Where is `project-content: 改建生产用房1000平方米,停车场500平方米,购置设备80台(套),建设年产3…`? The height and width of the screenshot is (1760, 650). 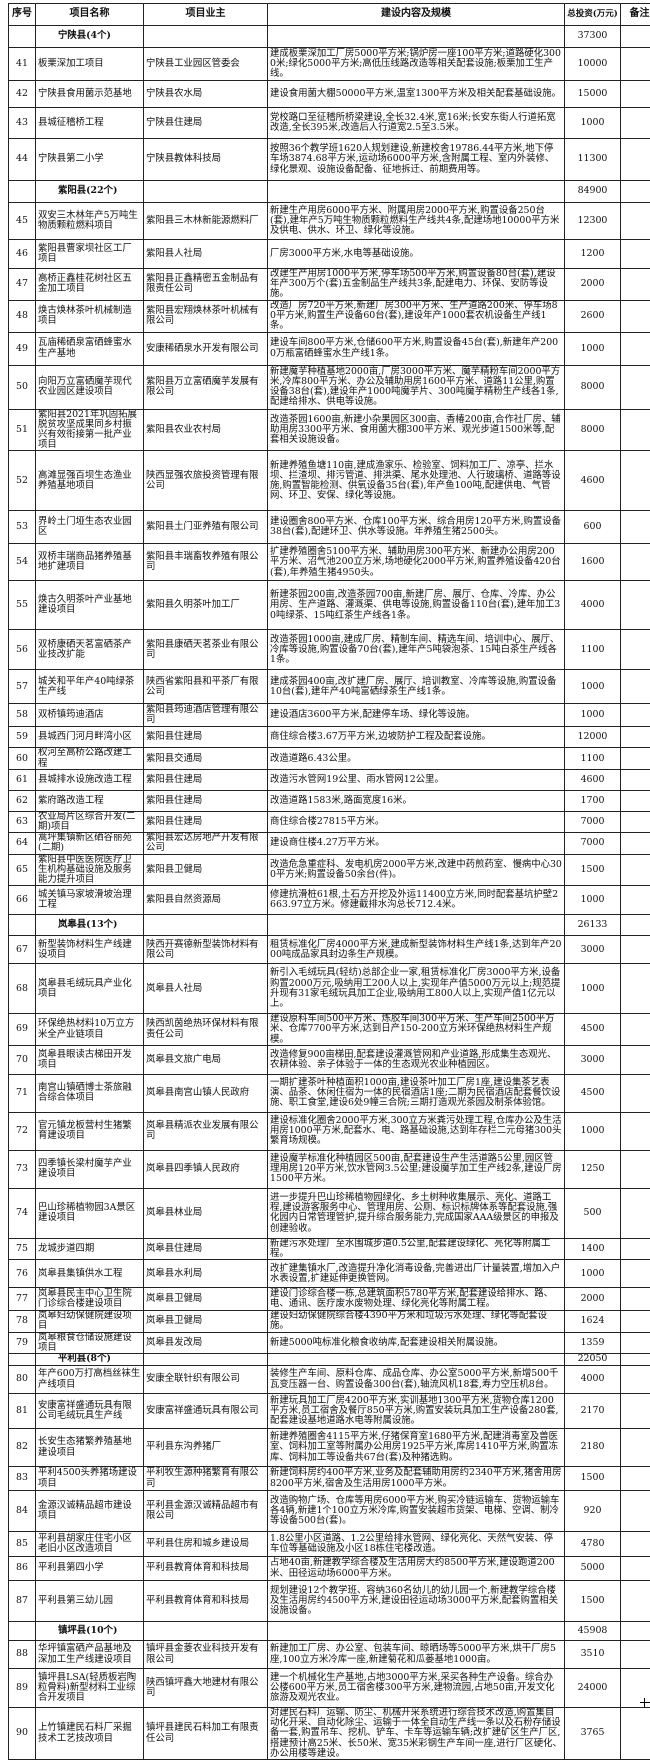 project-content: 改建生产用房1000平方米,停车场500平方米,购置设备80台(套),建设年产3… is located at coordinates (416, 285).